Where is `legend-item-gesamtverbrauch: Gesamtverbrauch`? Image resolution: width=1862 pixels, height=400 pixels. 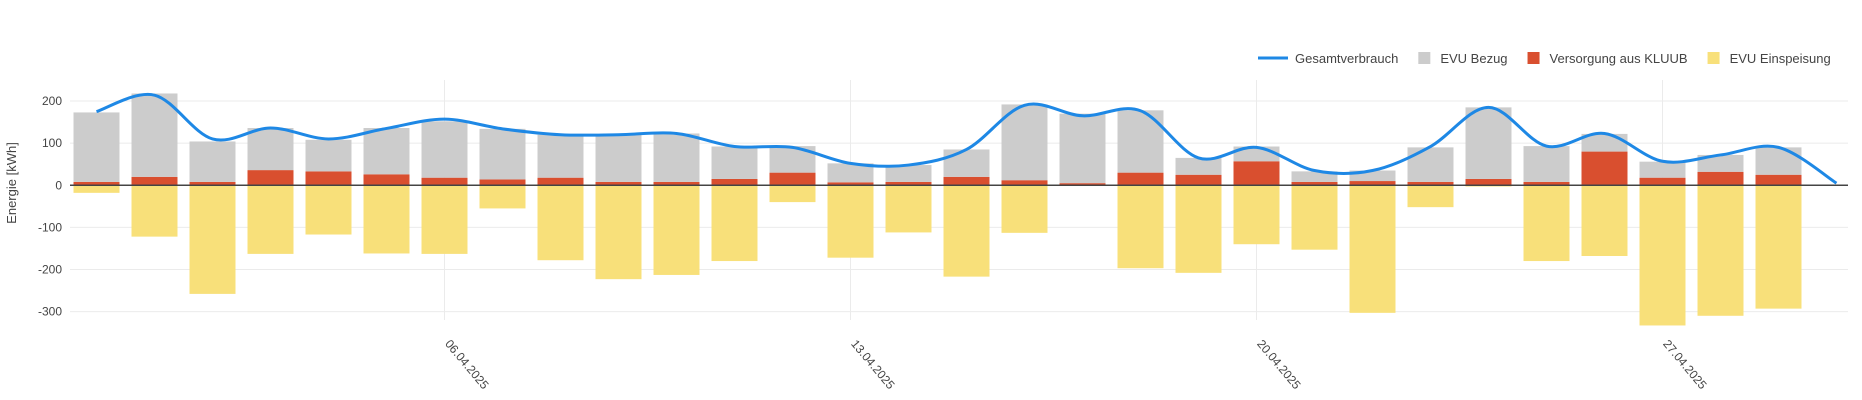
legend-item-gesamtverbrauch: Gesamtverbrauch is located at coordinates (1328, 58).